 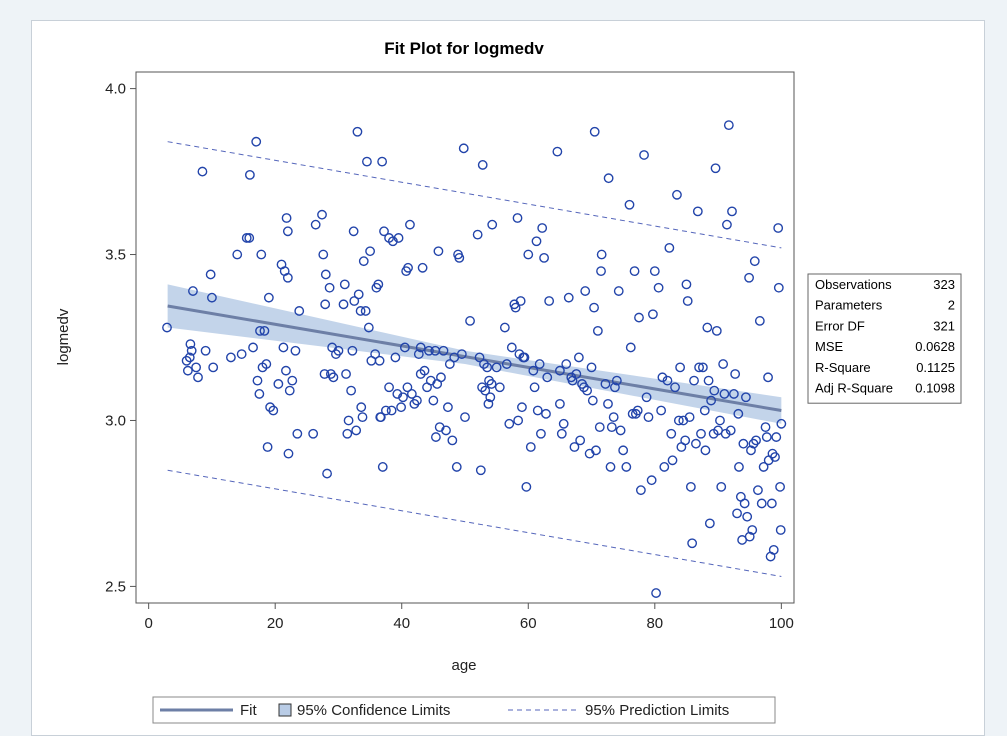 What do you see at coordinates (854, 388) in the screenshot?
I see `stats-label: Adj R-Square` at bounding box center [854, 388].